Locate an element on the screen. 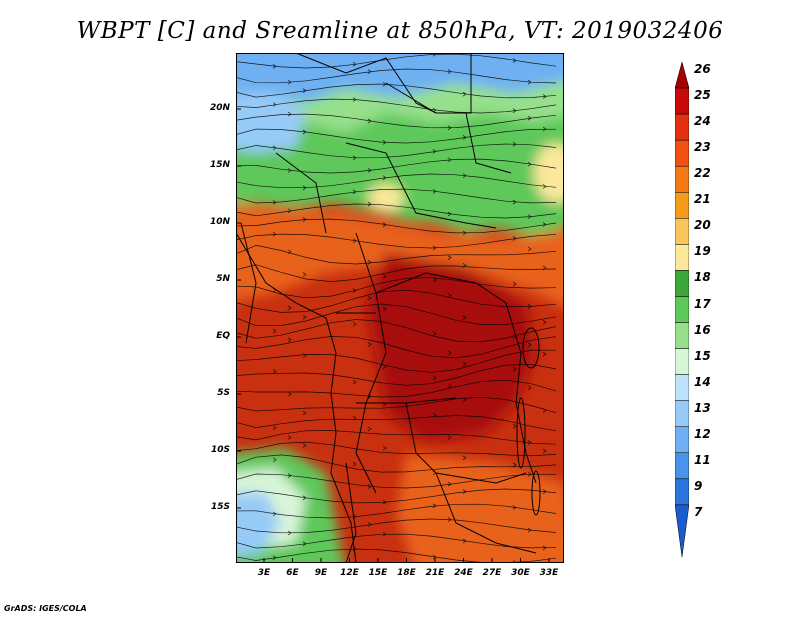 The height and width of the screenshot is (618, 800). colorbar-value-label: 22 is located at coordinates (702, 173).